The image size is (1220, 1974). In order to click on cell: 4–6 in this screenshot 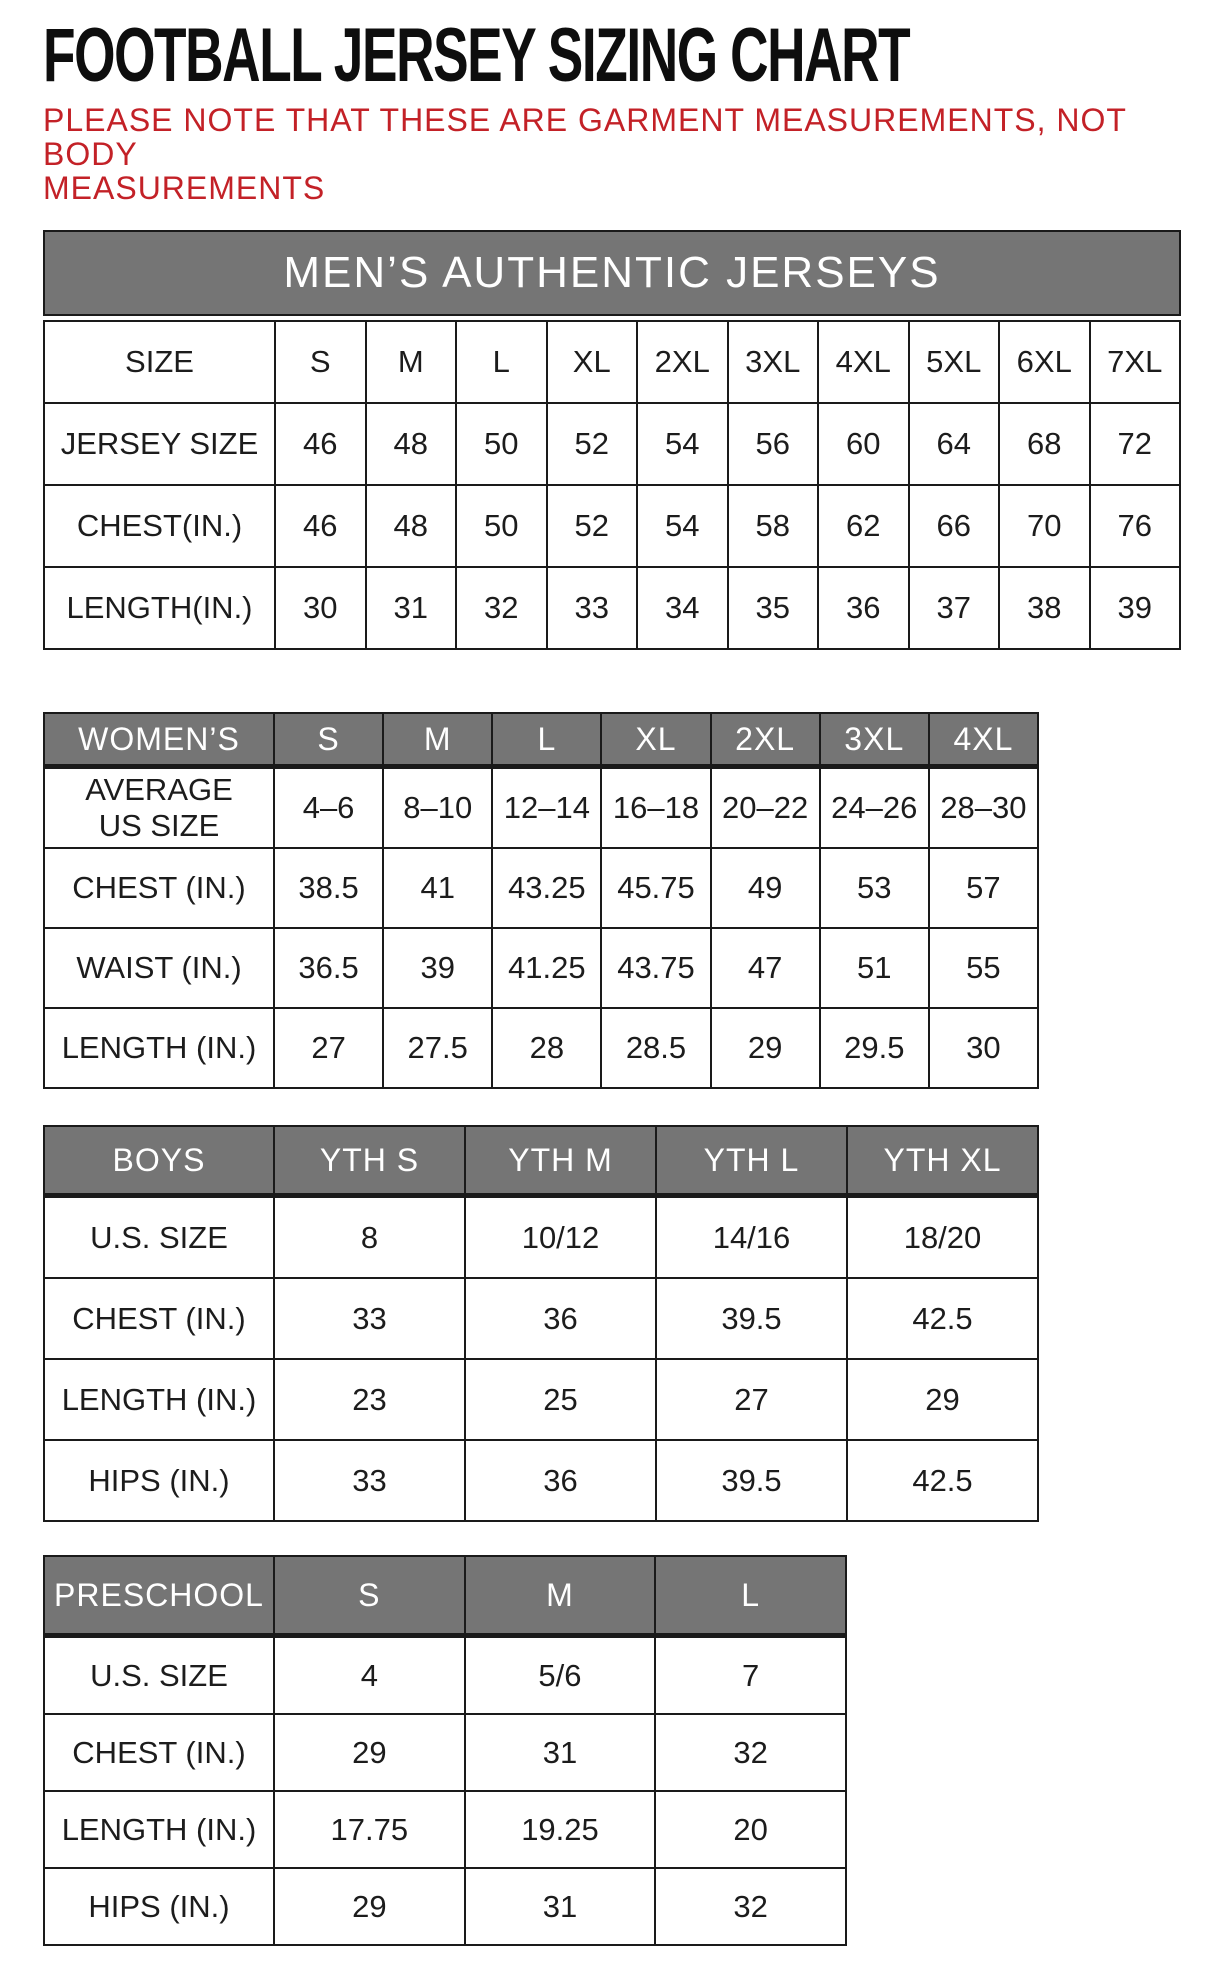, I will do `click(328, 807)`.